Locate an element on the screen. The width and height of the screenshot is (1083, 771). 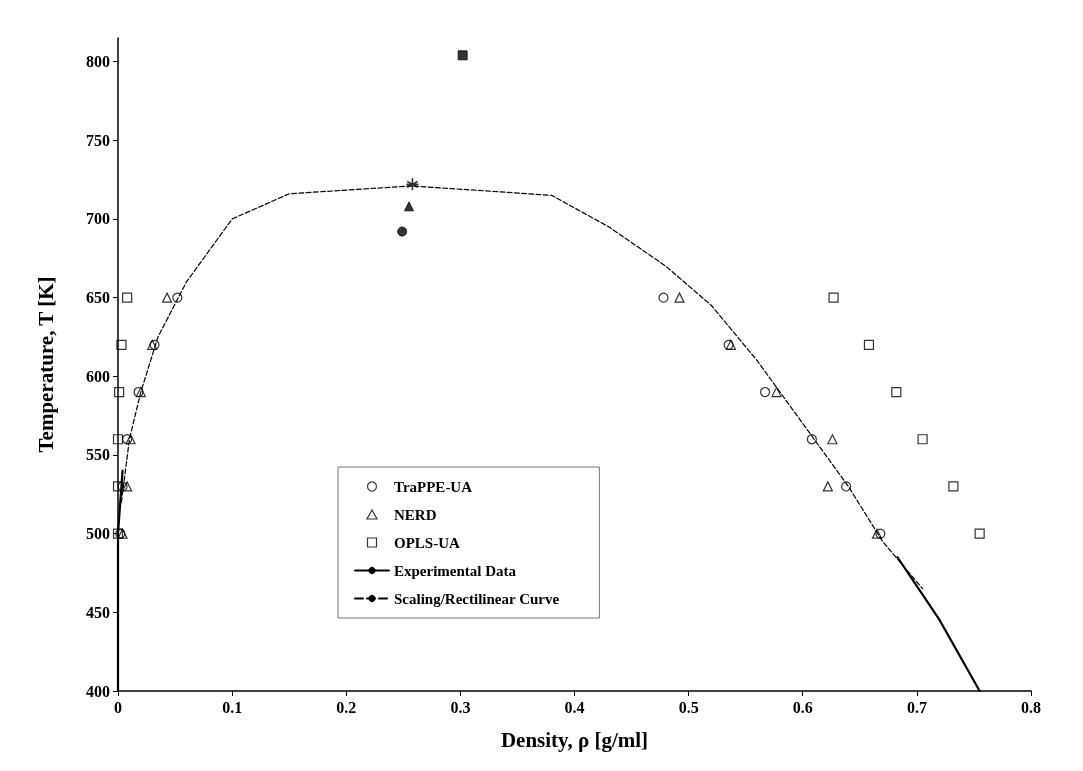
x-tick-label: 0.3 is located at coordinates (460, 707).